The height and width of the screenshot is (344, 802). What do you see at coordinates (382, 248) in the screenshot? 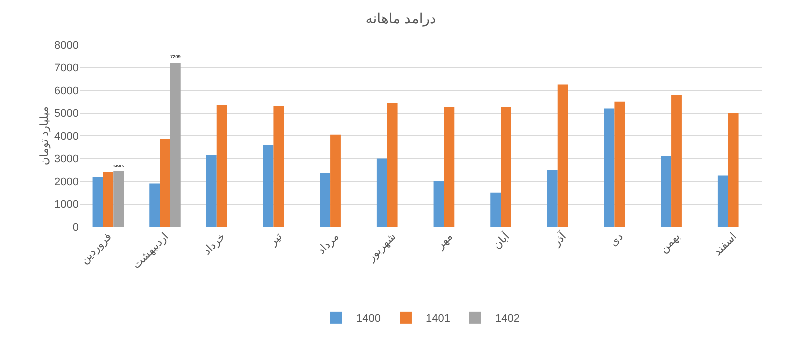
I see `x-tick-label: شهریور` at bounding box center [382, 248].